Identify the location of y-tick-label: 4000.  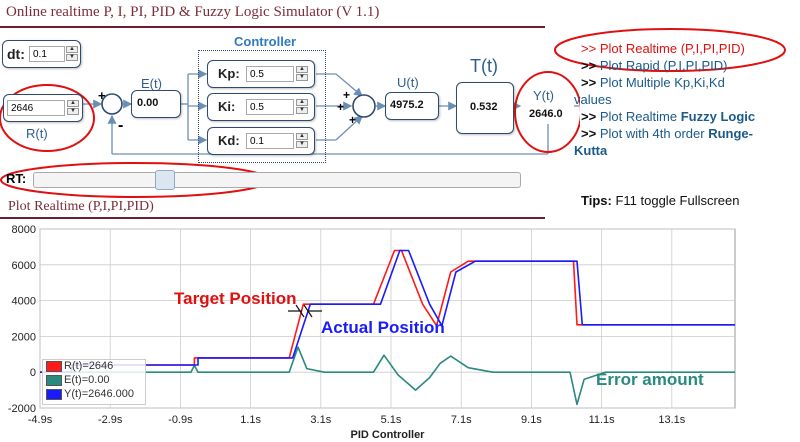
(24, 302).